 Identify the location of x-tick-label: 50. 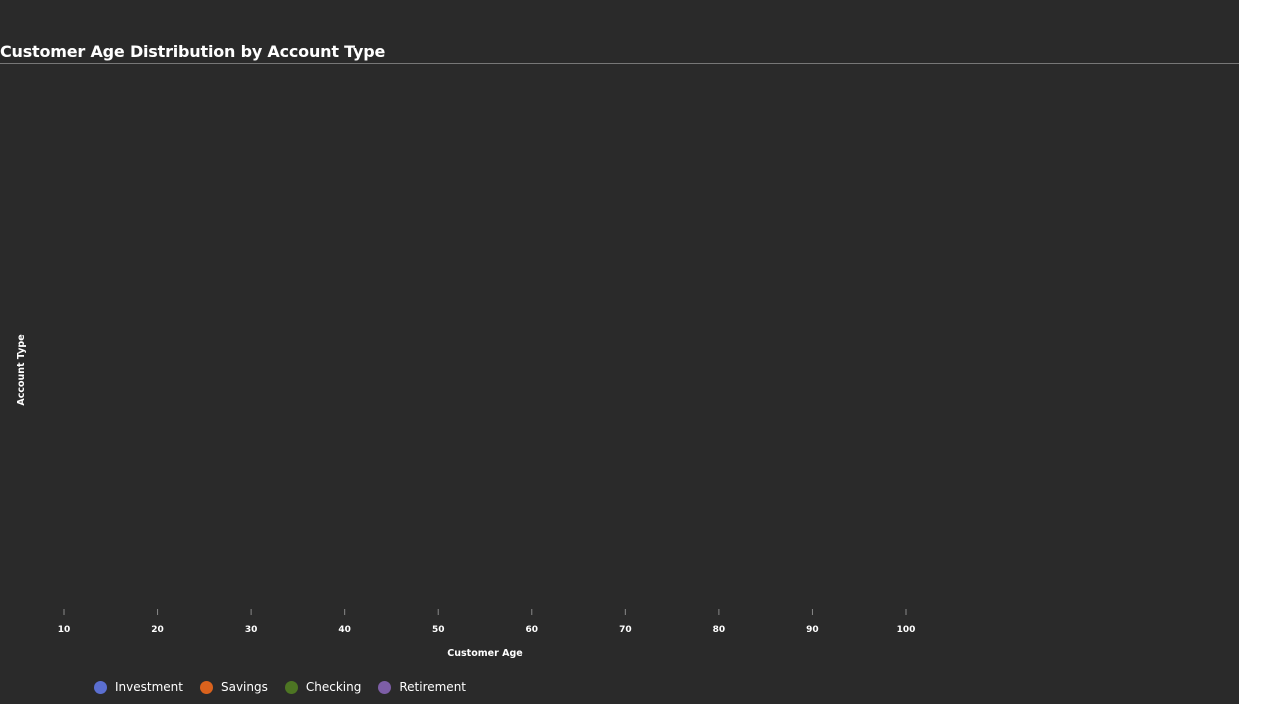
(438, 630).